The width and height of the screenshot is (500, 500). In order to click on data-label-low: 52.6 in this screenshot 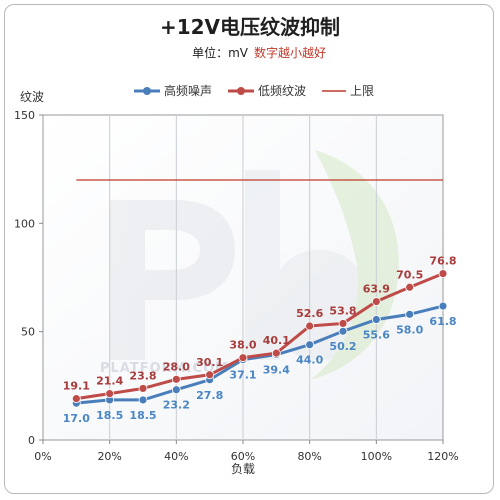, I will do `click(309, 313)`.